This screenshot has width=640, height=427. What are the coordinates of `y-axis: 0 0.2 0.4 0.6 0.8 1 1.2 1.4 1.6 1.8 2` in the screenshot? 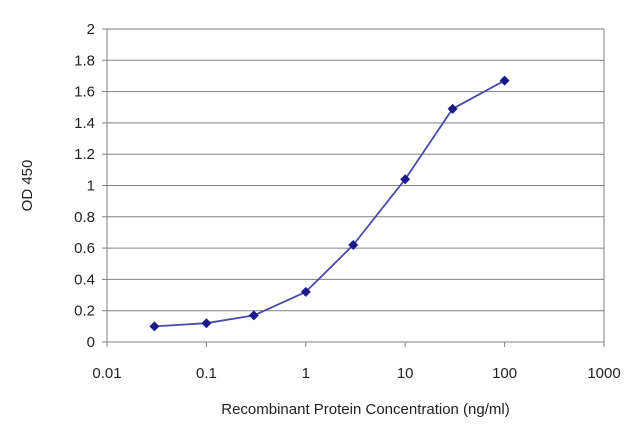 It's located at (90, 186).